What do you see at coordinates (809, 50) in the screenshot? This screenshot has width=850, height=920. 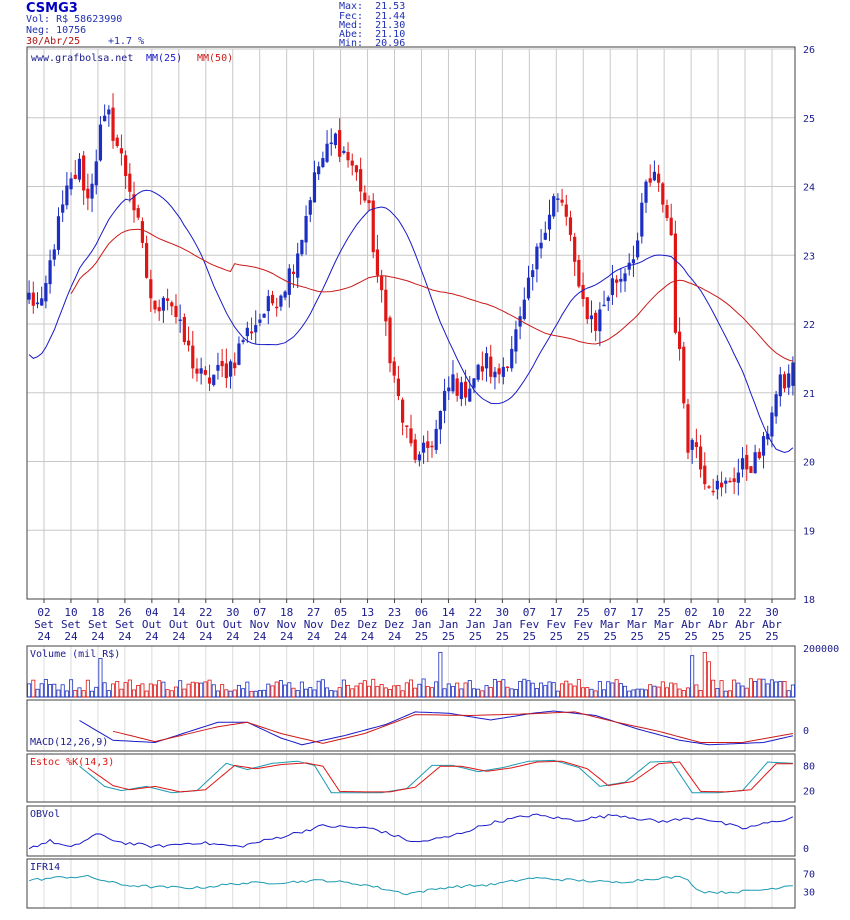 I see `price-y-tick: 26` at bounding box center [809, 50].